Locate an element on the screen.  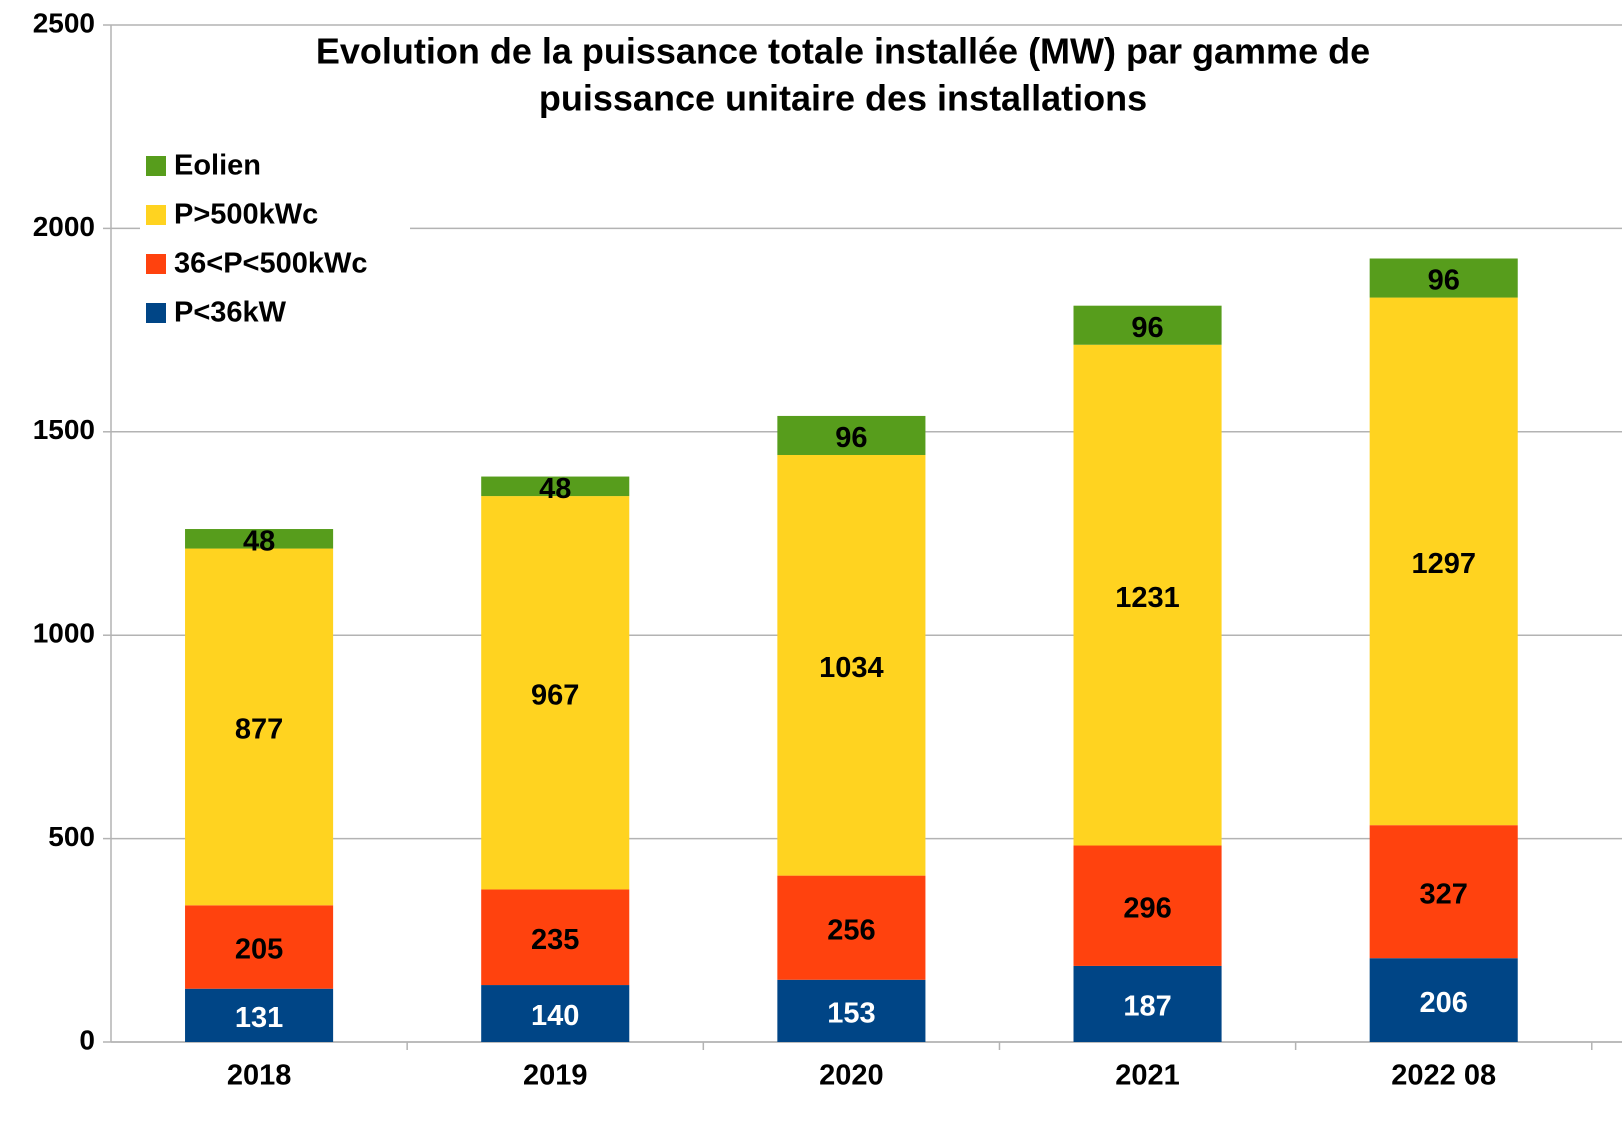
x-tick-label: 2019 is located at coordinates (555, 1076).